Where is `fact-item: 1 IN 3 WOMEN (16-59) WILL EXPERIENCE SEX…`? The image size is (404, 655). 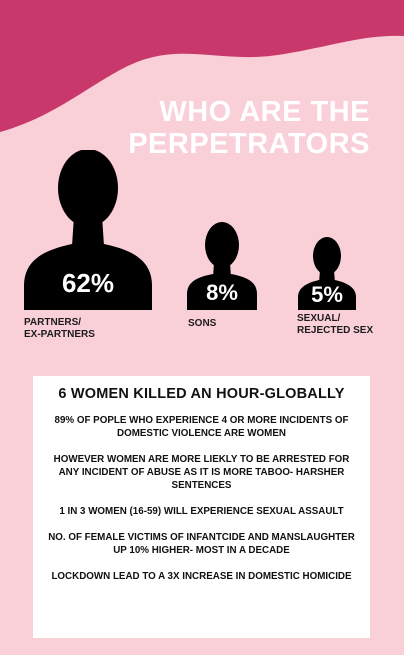
fact-item: 1 IN 3 WOMEN (16-59) WILL EXPERIENCE SEX… is located at coordinates (201, 511).